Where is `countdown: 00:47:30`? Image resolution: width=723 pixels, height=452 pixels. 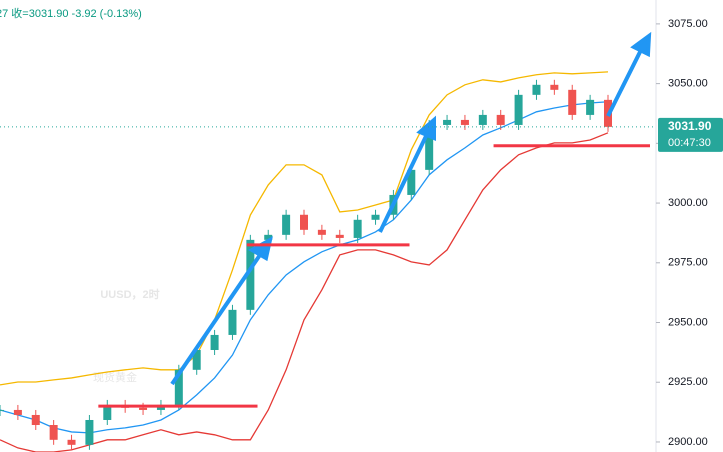
countdown: 00:47:30 is located at coordinates (689, 143).